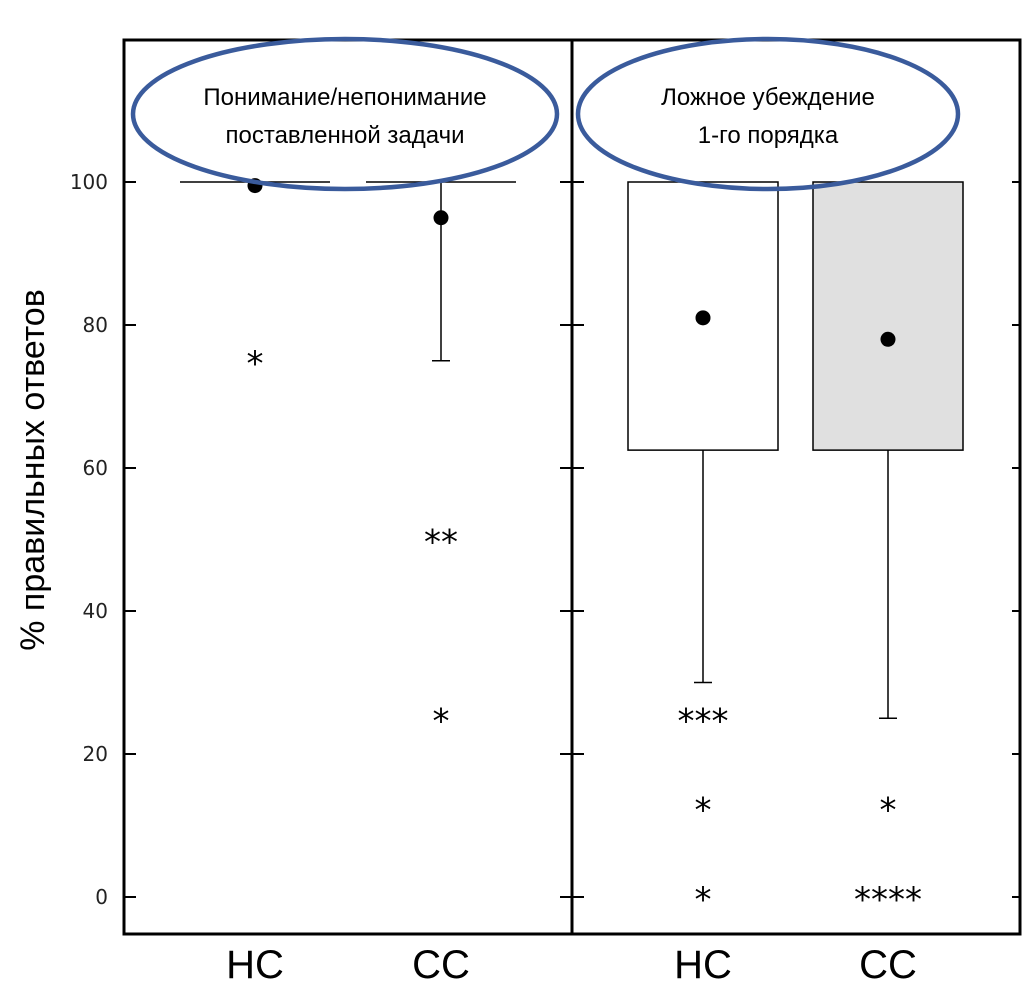  I want to click on panel-title-line: Понимание/непонимание, so click(344, 97).